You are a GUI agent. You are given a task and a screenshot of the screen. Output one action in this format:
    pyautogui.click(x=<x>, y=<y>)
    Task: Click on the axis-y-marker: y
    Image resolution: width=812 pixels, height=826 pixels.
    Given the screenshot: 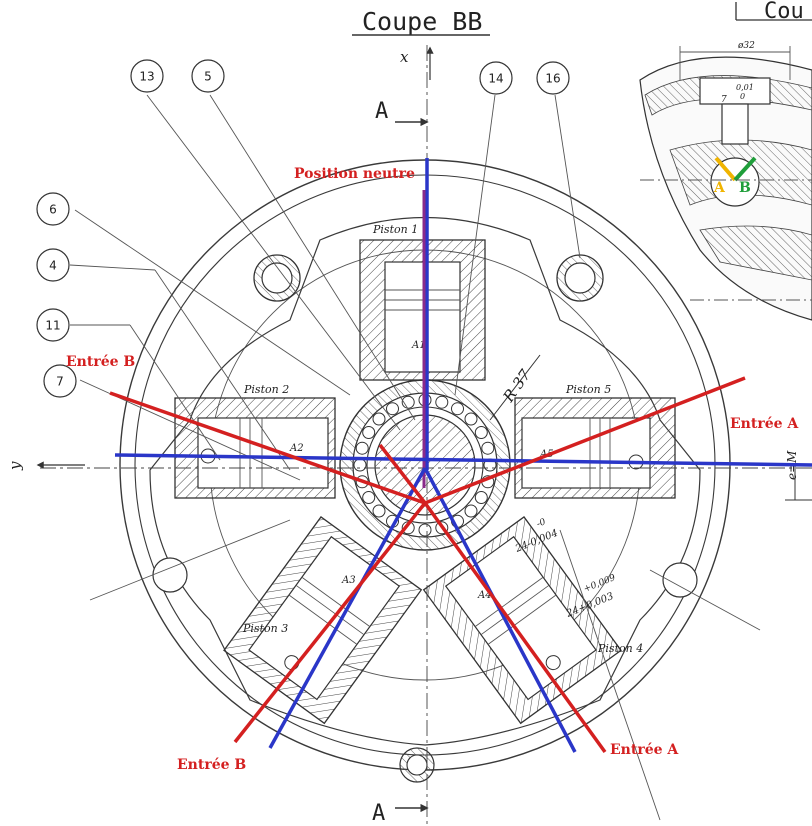 What is the action you would take?
    pyautogui.click(x=45, y=466)
    